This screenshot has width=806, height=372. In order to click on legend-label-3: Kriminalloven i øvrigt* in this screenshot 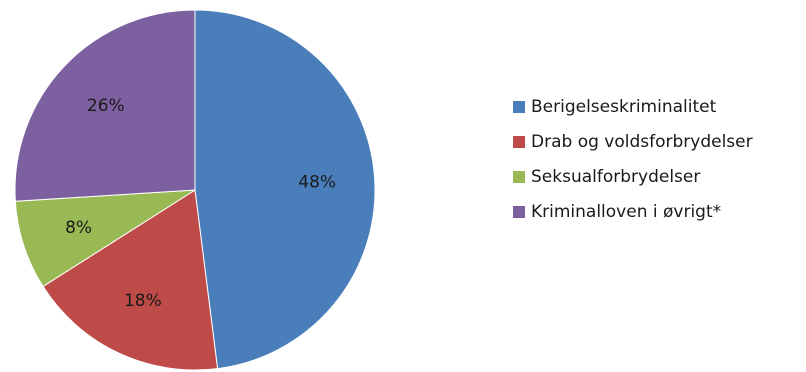, I will do `click(626, 212)`.